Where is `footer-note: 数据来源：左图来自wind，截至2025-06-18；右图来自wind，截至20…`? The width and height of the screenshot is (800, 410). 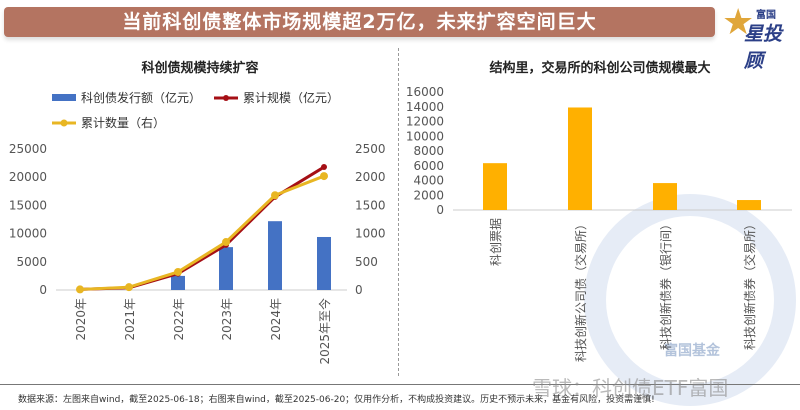 footer-note: 数据来源：左图来自wind，截至2025-06-18；右图来自wind，截至20… is located at coordinates (336, 400).